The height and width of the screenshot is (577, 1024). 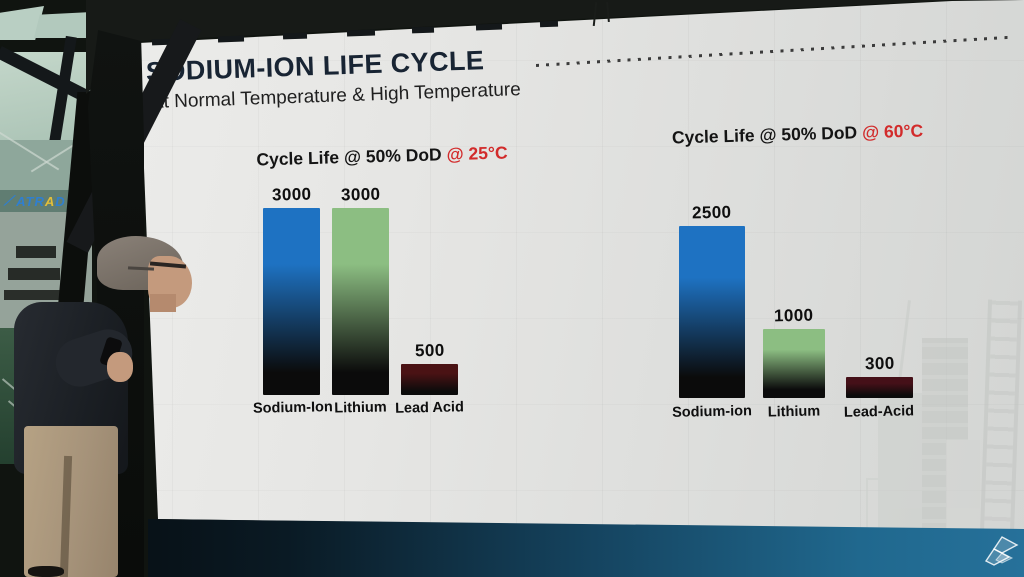 I want to click on bar-lithium-25c: 3000, so click(x=360, y=290).